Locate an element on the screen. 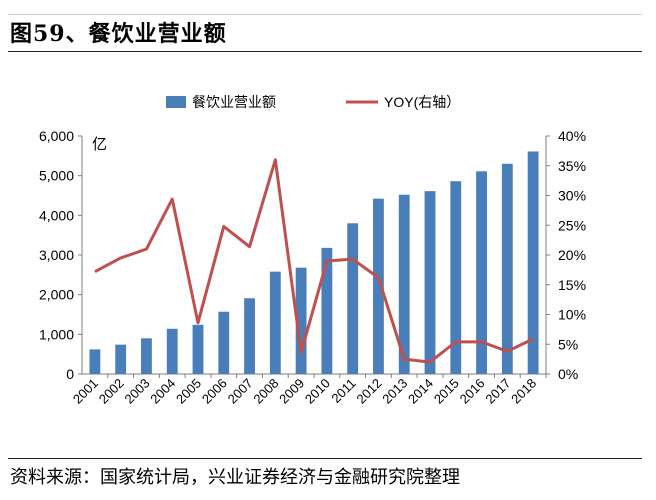  y-left-tick-label: 4,000 is located at coordinates (56, 215).